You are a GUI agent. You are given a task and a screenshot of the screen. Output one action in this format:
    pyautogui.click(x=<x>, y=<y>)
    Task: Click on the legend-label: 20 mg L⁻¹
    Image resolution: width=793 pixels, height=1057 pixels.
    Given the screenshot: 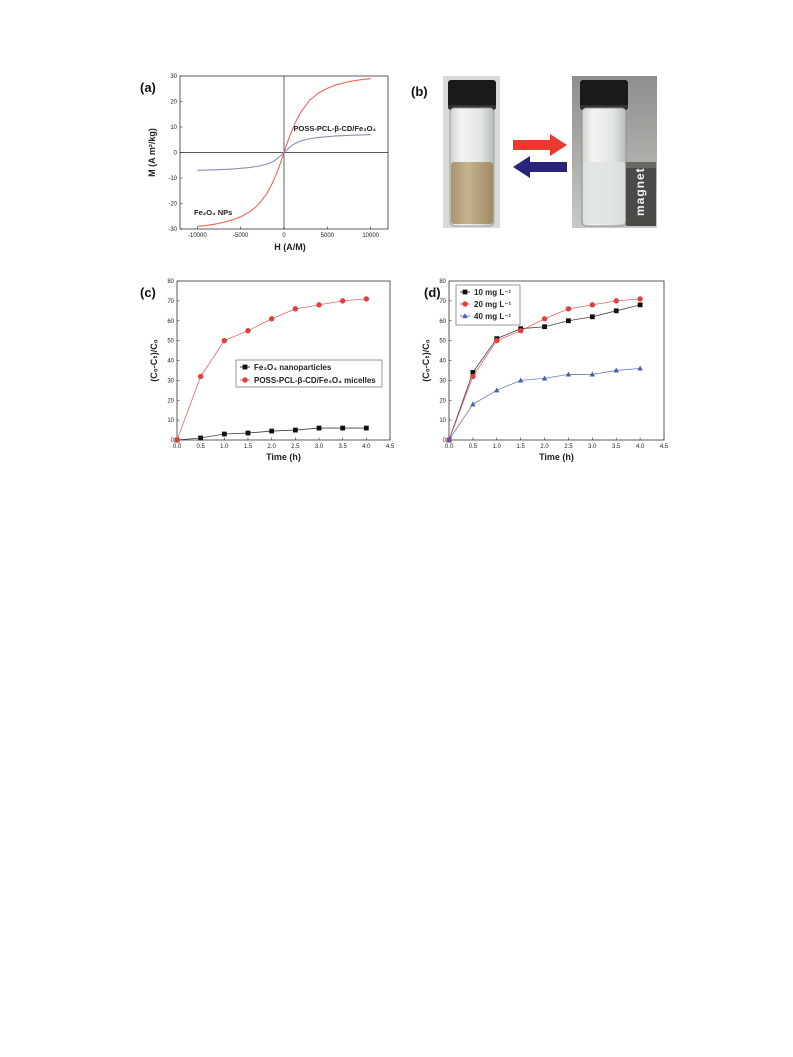 What is the action you would take?
    pyautogui.click(x=492, y=304)
    